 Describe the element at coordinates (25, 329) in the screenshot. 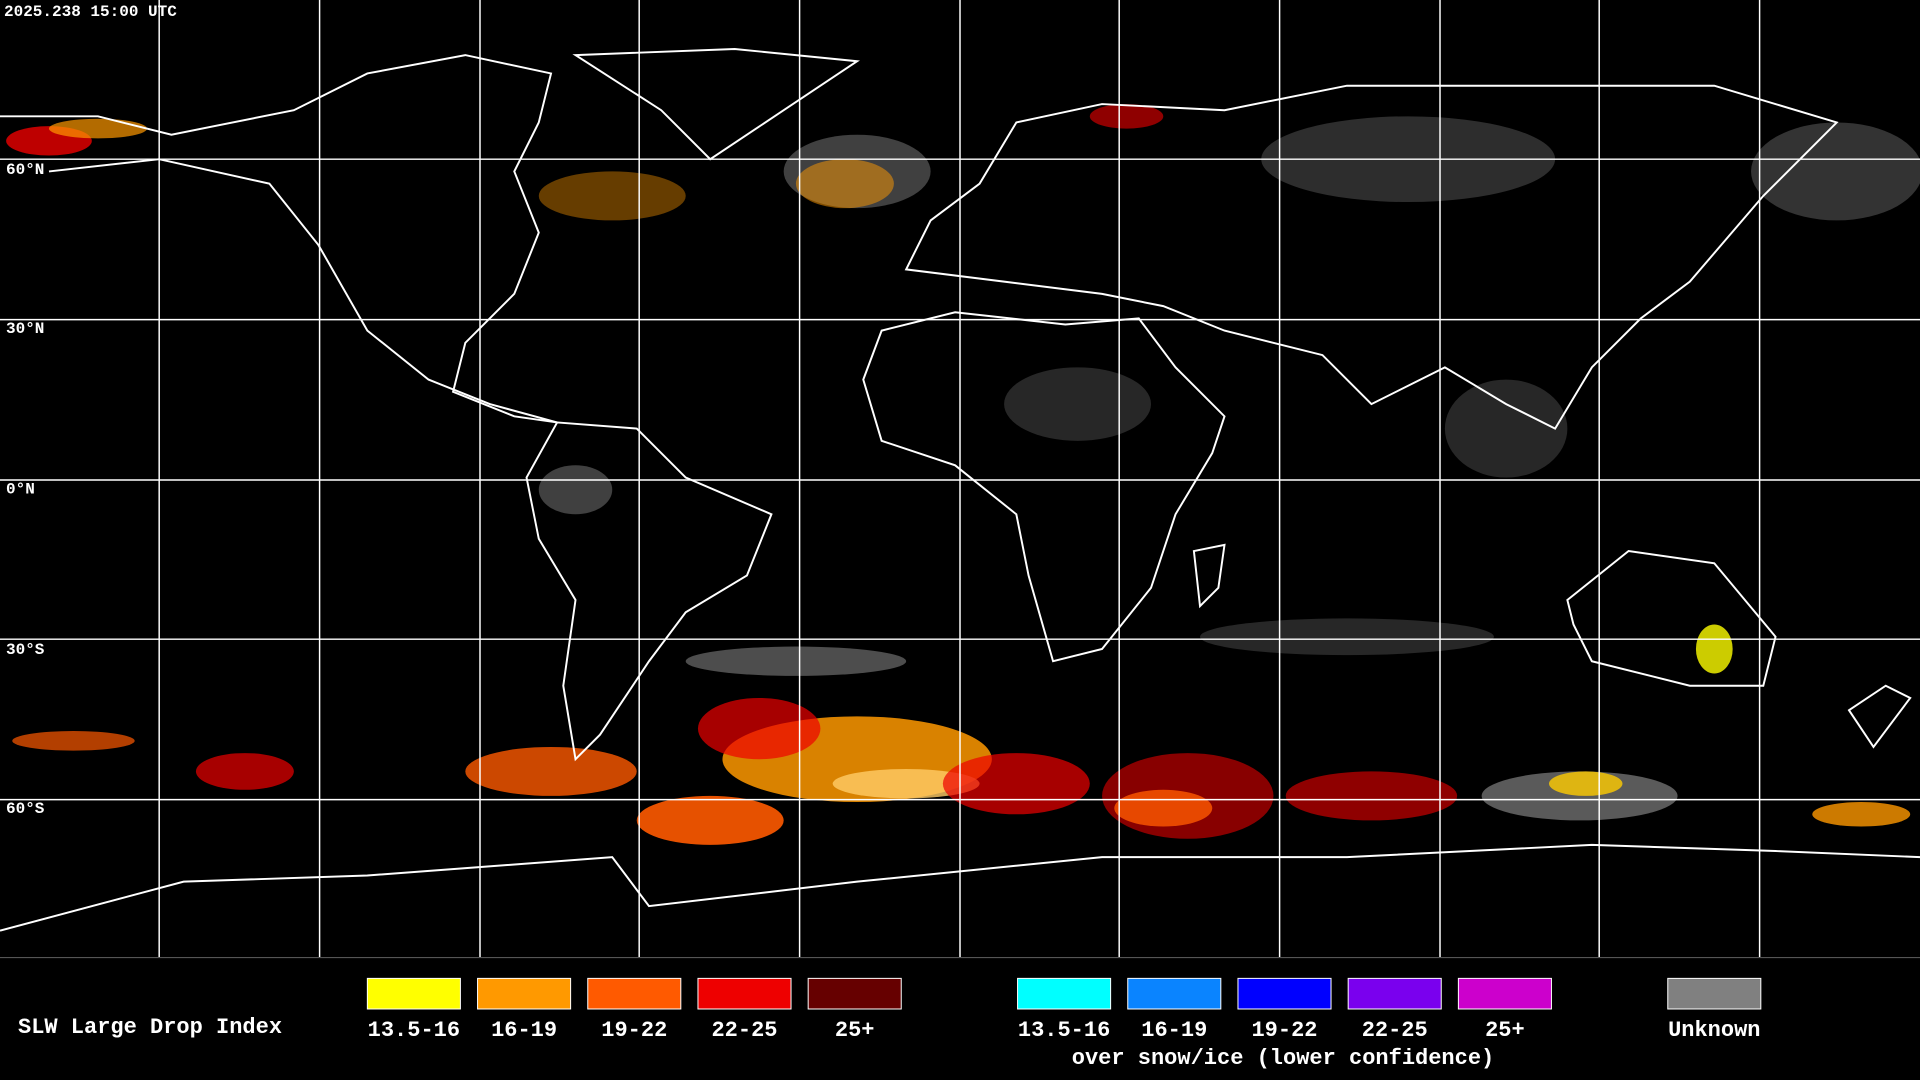

I see `latitude-label: 30°N` at that location.